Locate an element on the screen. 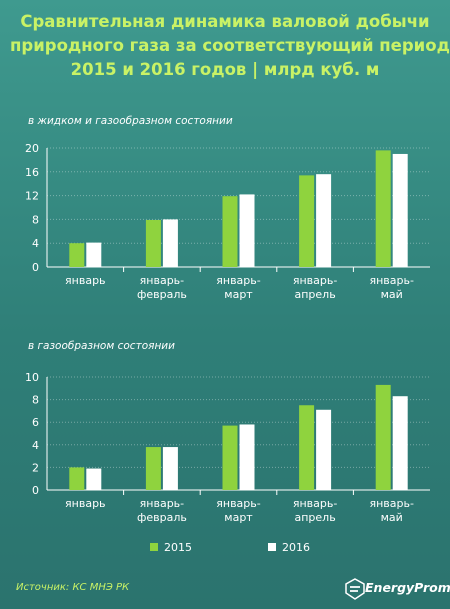 Image resolution: width=450 pixels, height=609 pixels. energyprom-logo: EnergyProm is located at coordinates (397, 589).